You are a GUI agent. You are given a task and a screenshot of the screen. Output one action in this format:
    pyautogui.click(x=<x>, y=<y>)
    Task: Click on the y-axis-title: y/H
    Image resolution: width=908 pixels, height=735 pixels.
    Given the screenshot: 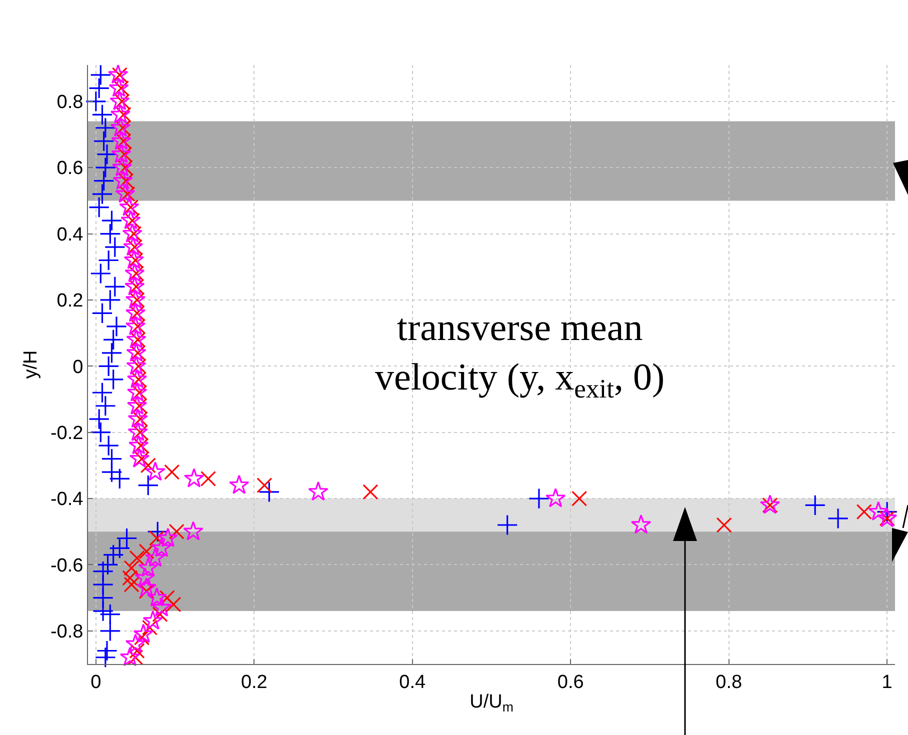 What is the action you would take?
    pyautogui.click(x=31, y=364)
    